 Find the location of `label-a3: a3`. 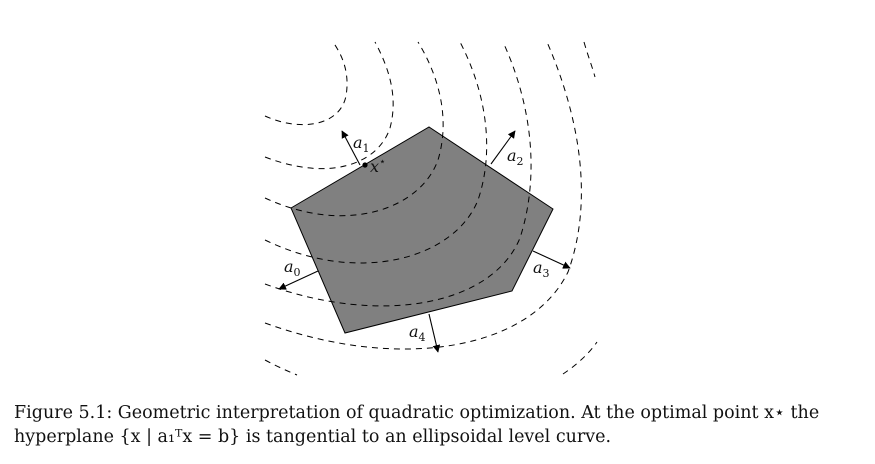

label-a3: a3 is located at coordinates (541, 269).